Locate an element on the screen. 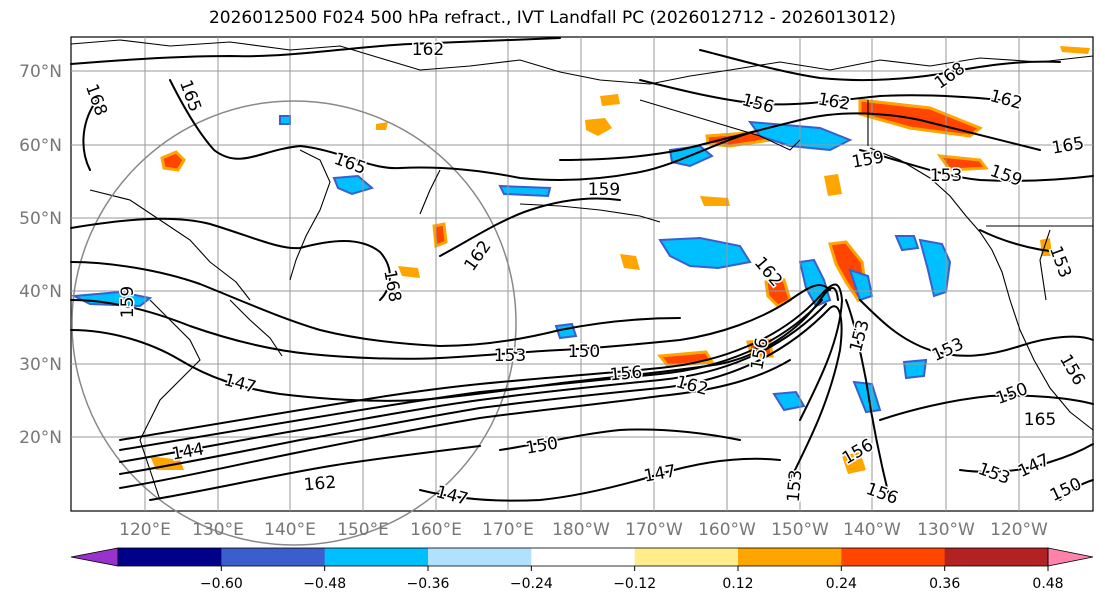 Image resolution: width=1105 pixels, height=604 pixels. lat-label: 70°N is located at coordinates (40, 72).